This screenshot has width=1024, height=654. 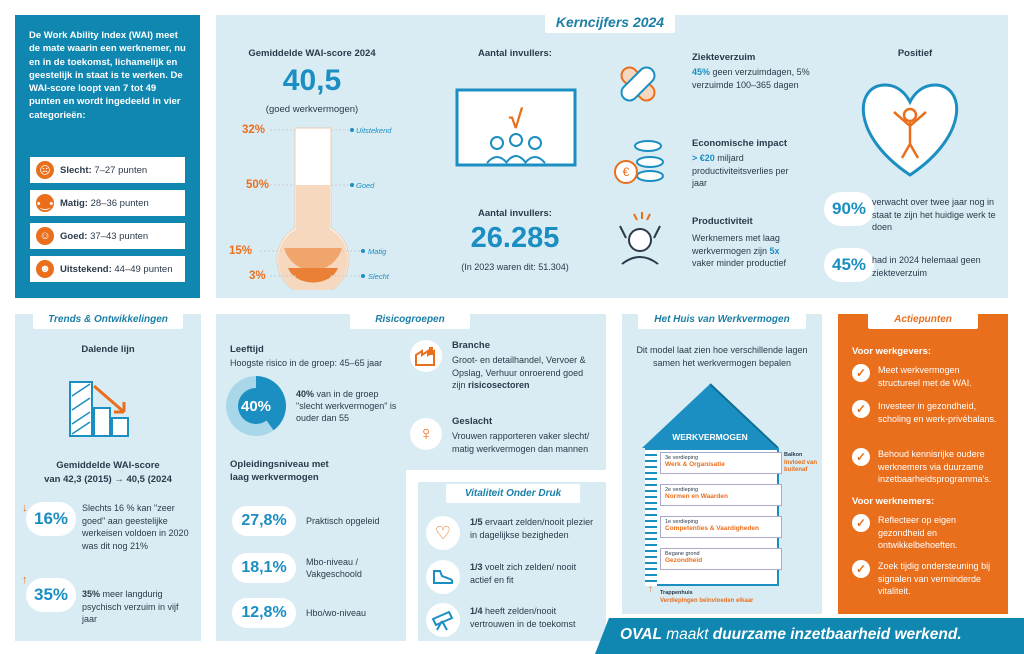 What do you see at coordinates (107, 269) in the screenshot?
I see `category-uitstekend: ☻ Uitstekend: 44–49 punten` at bounding box center [107, 269].